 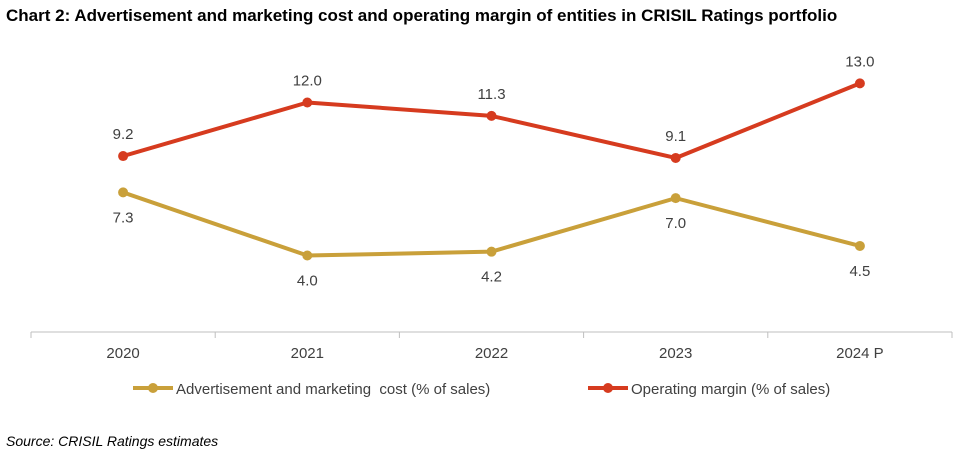 I want to click on data-label: 7.0, so click(x=675, y=223).